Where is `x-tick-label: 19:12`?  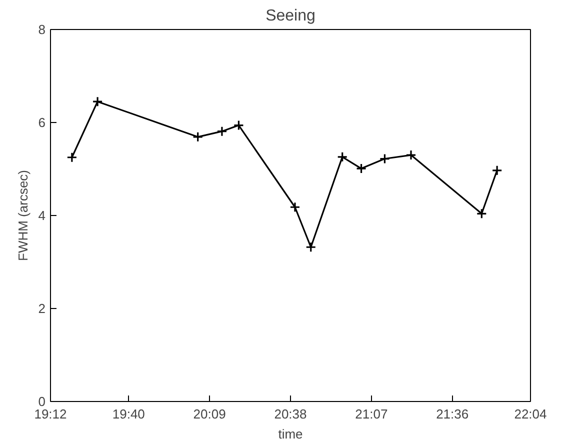
x-tick-label: 19:12 is located at coordinates (50, 414).